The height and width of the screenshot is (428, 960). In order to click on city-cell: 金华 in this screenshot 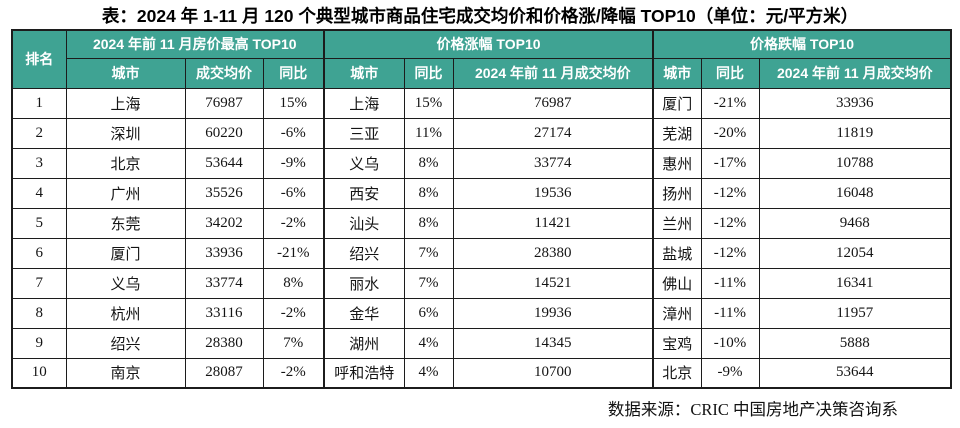, I will do `click(364, 313)`.